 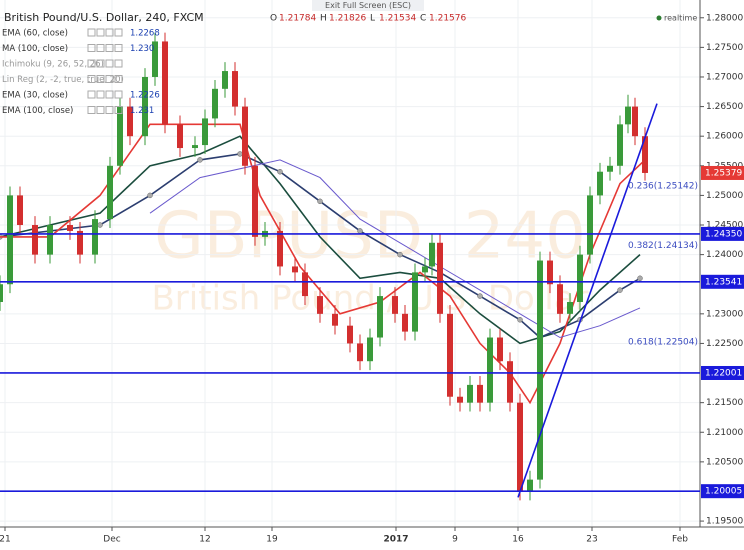 I want to click on legend-entry: EMA (100, close), so click(x=37, y=111).